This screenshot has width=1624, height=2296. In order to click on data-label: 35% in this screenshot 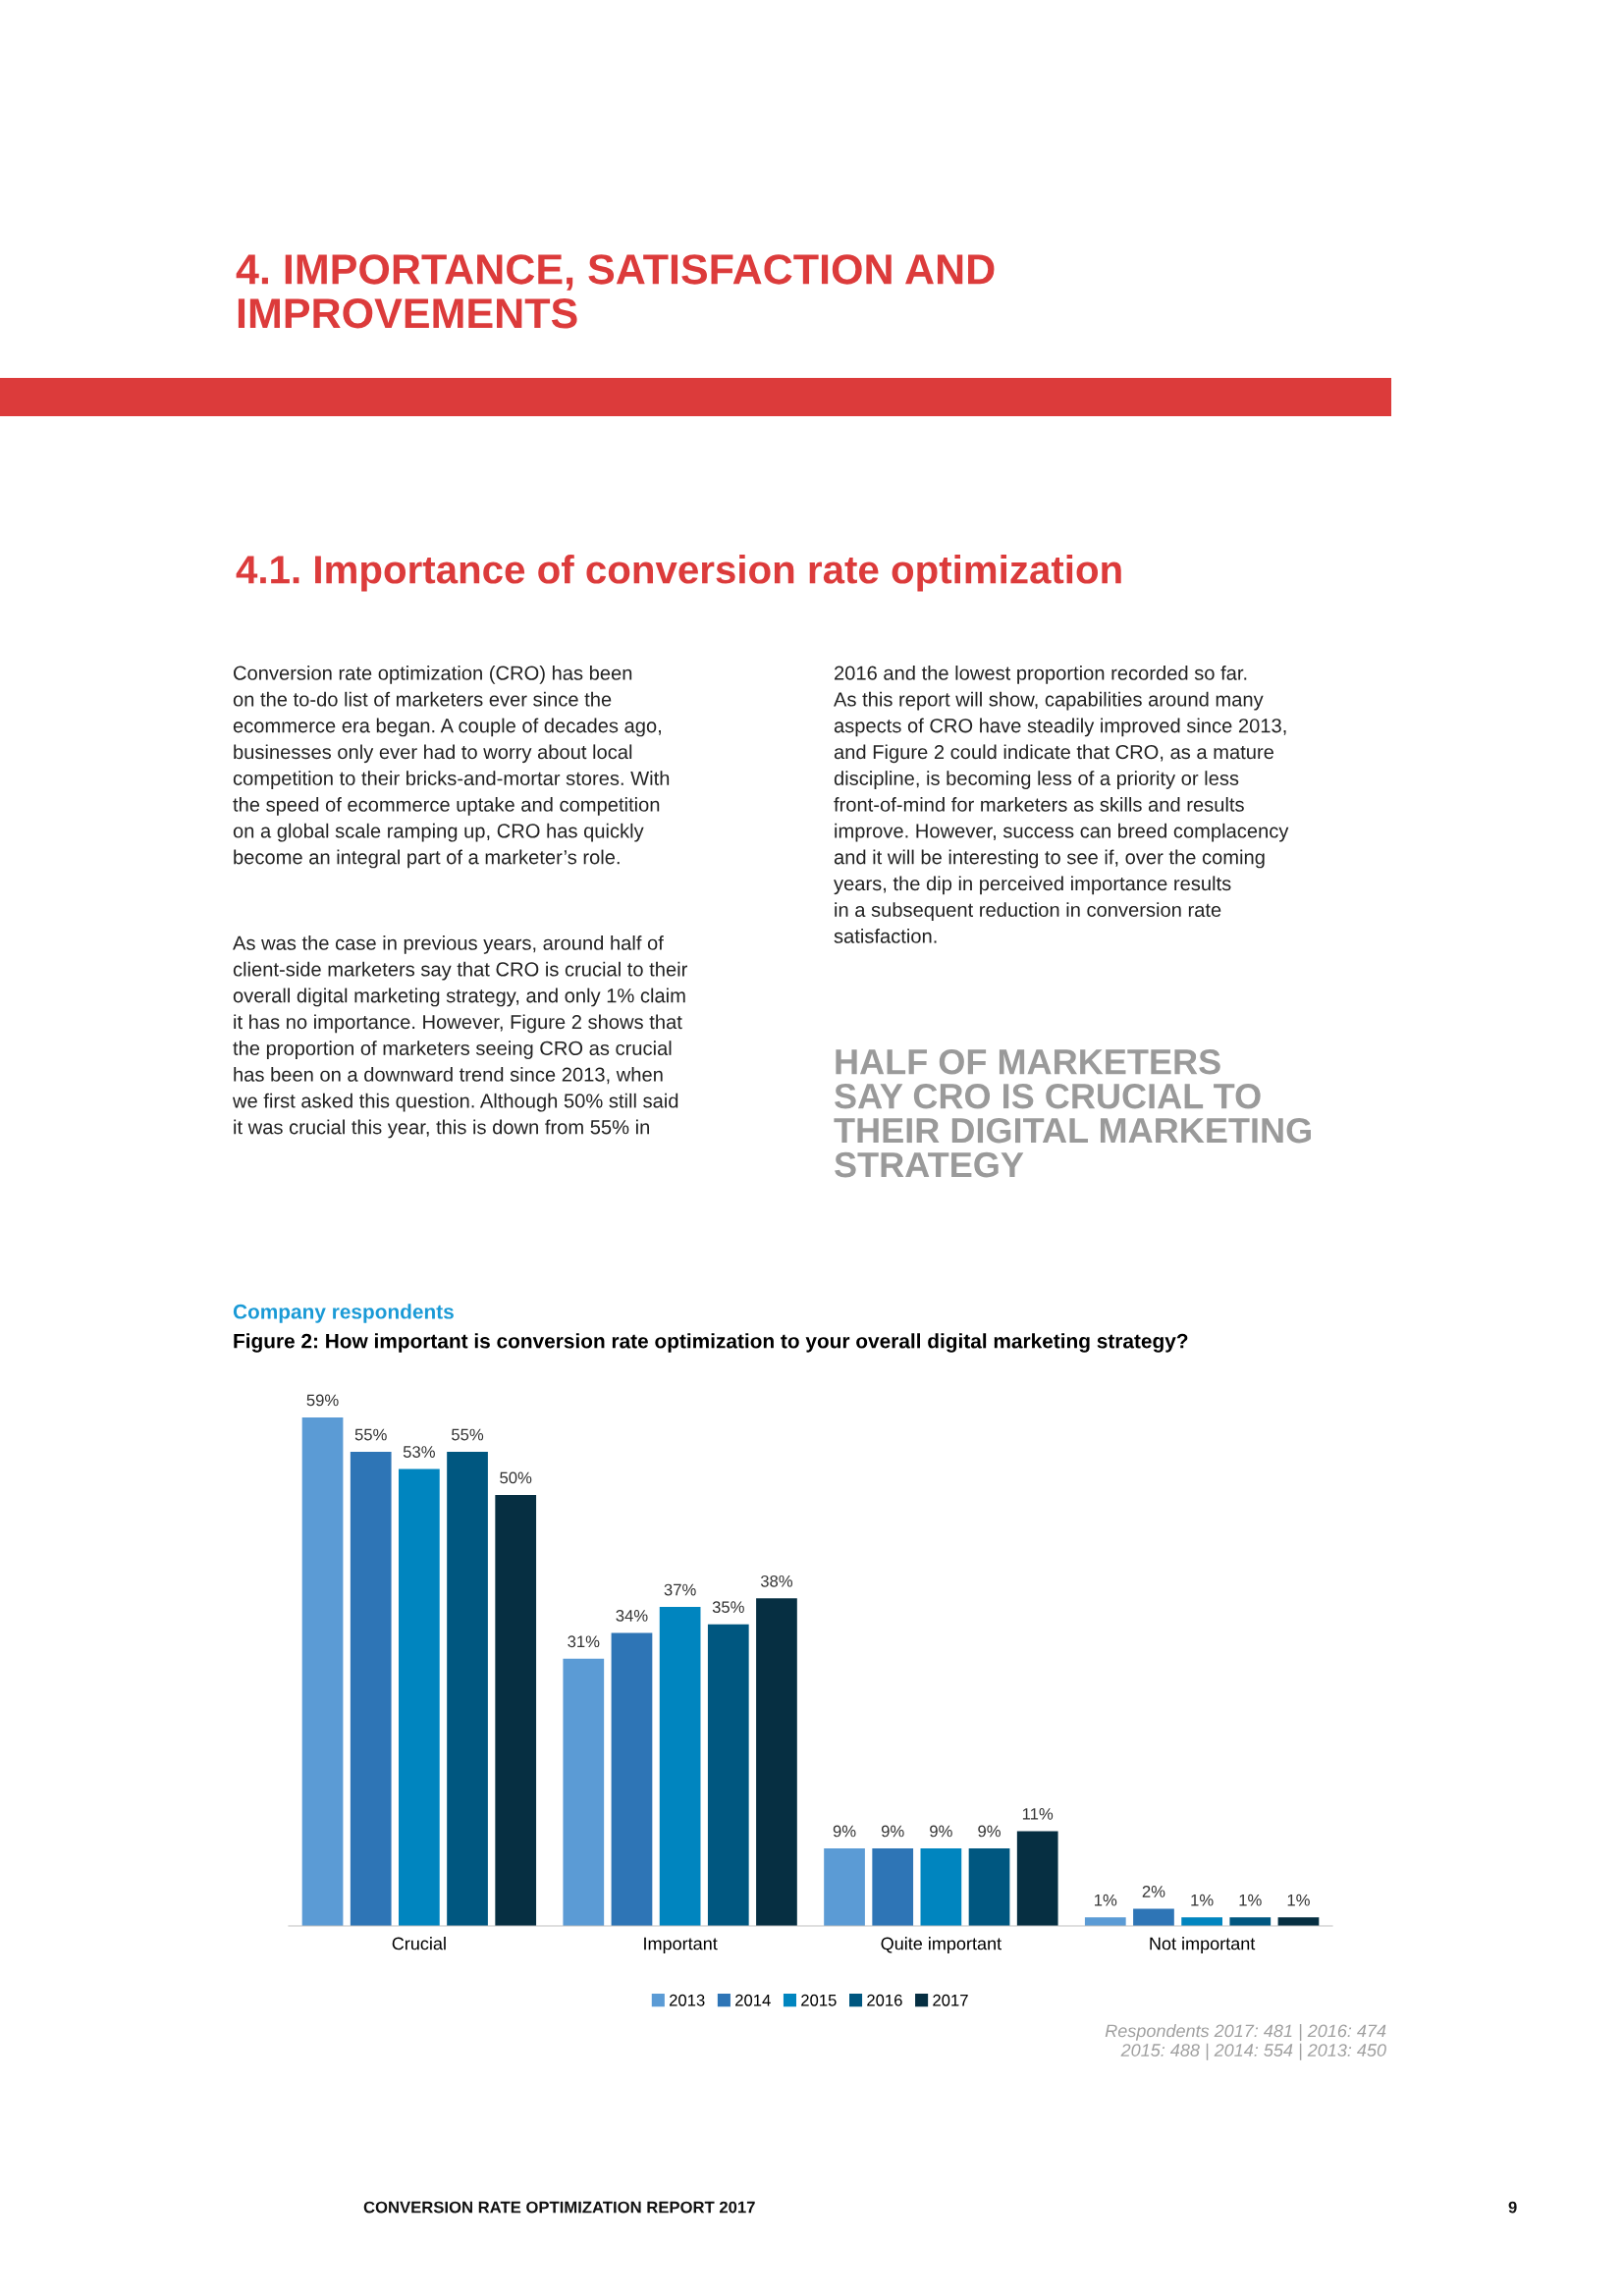, I will do `click(728, 1607)`.